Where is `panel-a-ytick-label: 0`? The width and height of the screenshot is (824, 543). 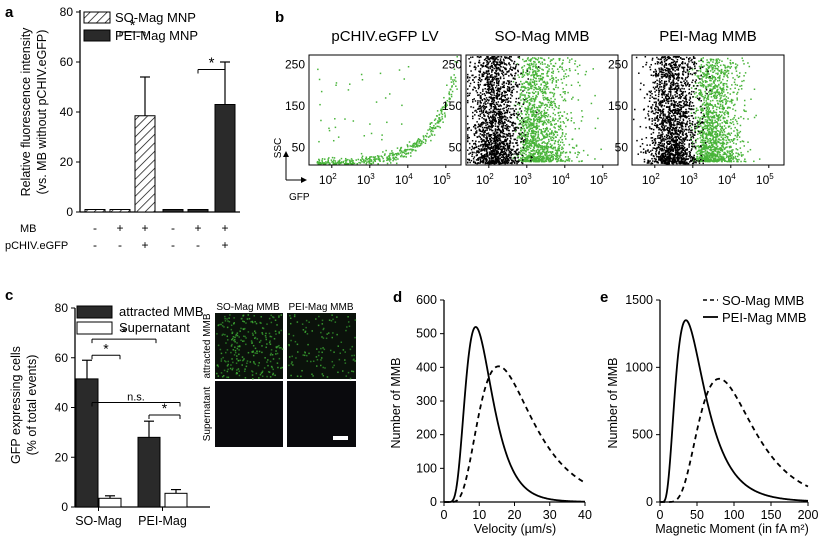
panel-a-ytick-label: 0 is located at coordinates (69, 212).